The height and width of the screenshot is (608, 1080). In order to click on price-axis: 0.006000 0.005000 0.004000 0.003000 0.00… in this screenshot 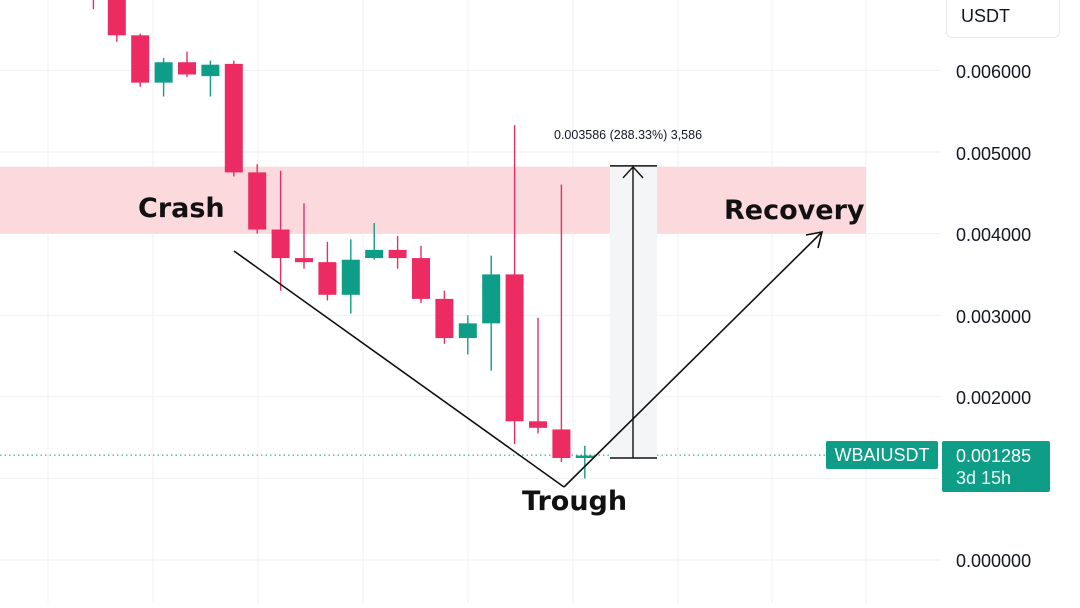, I will do `click(993, 316)`.